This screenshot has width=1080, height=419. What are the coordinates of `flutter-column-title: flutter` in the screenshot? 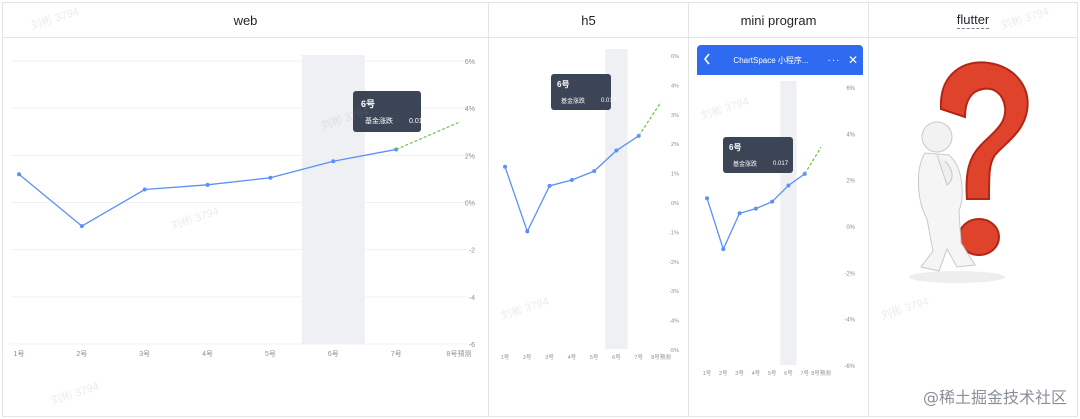 It's located at (973, 20).